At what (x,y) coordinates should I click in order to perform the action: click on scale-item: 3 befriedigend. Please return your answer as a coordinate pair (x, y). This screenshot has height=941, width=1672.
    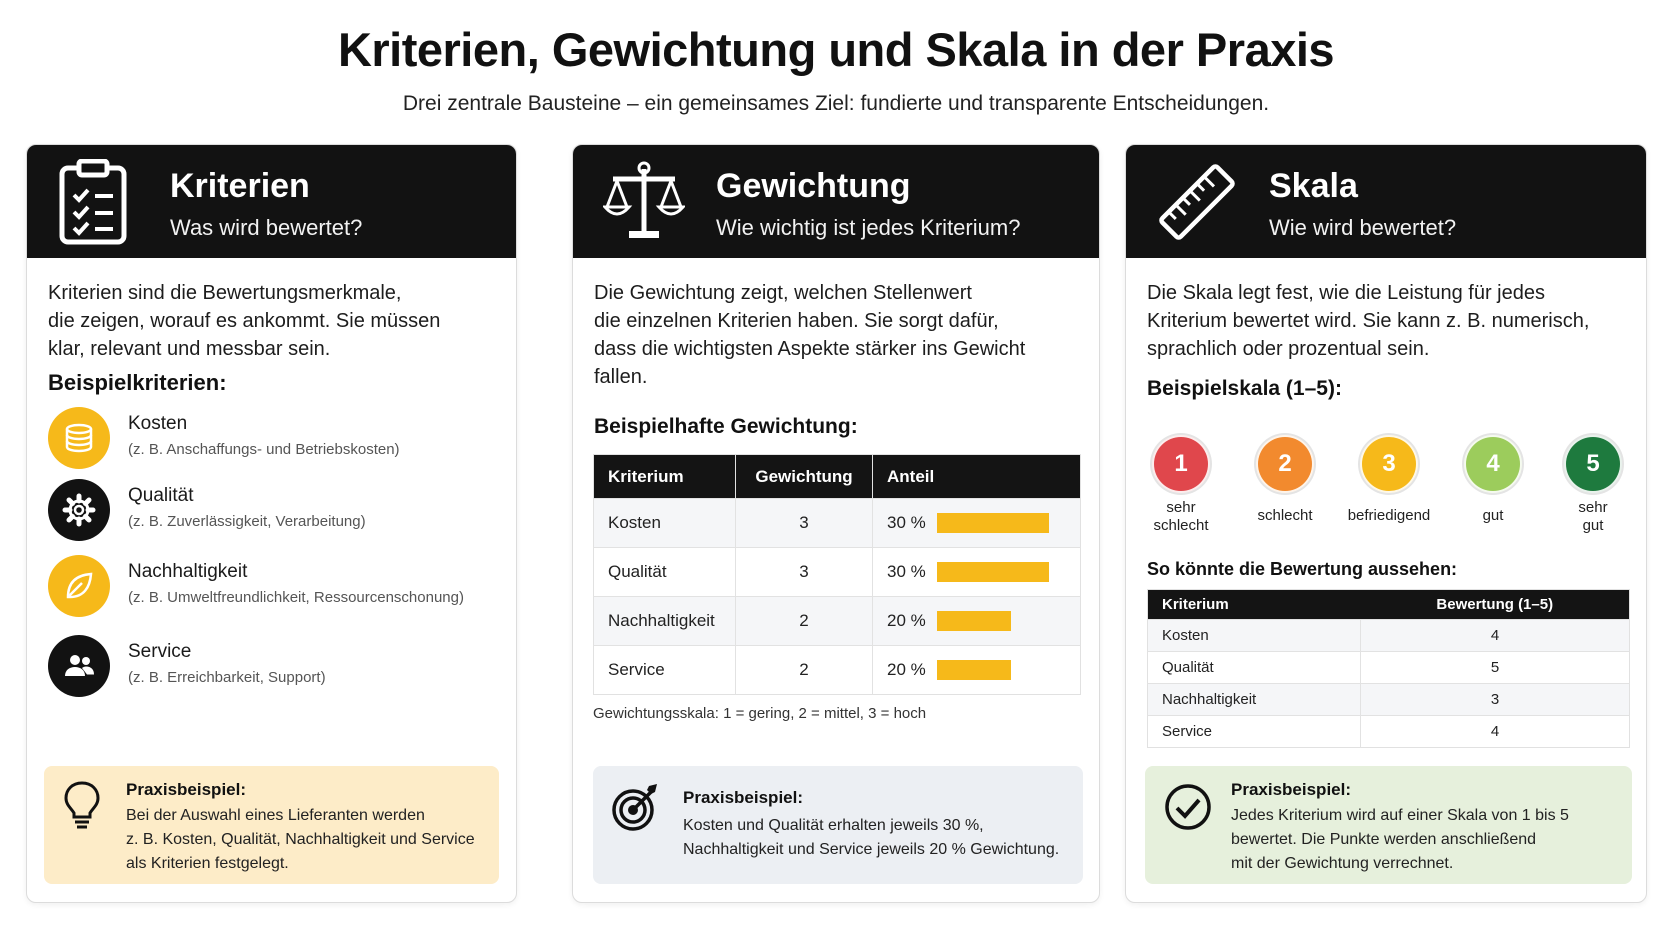
    Looking at the image, I should click on (1389, 480).